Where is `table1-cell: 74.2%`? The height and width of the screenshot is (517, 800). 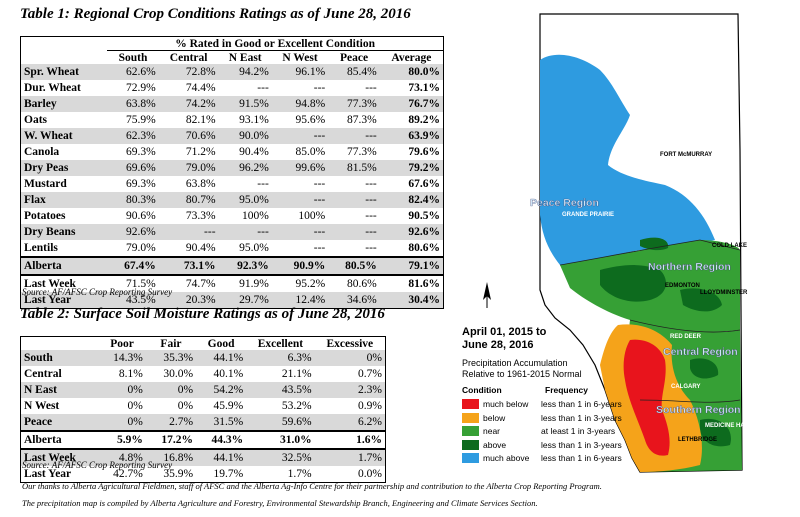 table1-cell: 74.2% is located at coordinates (188, 104).